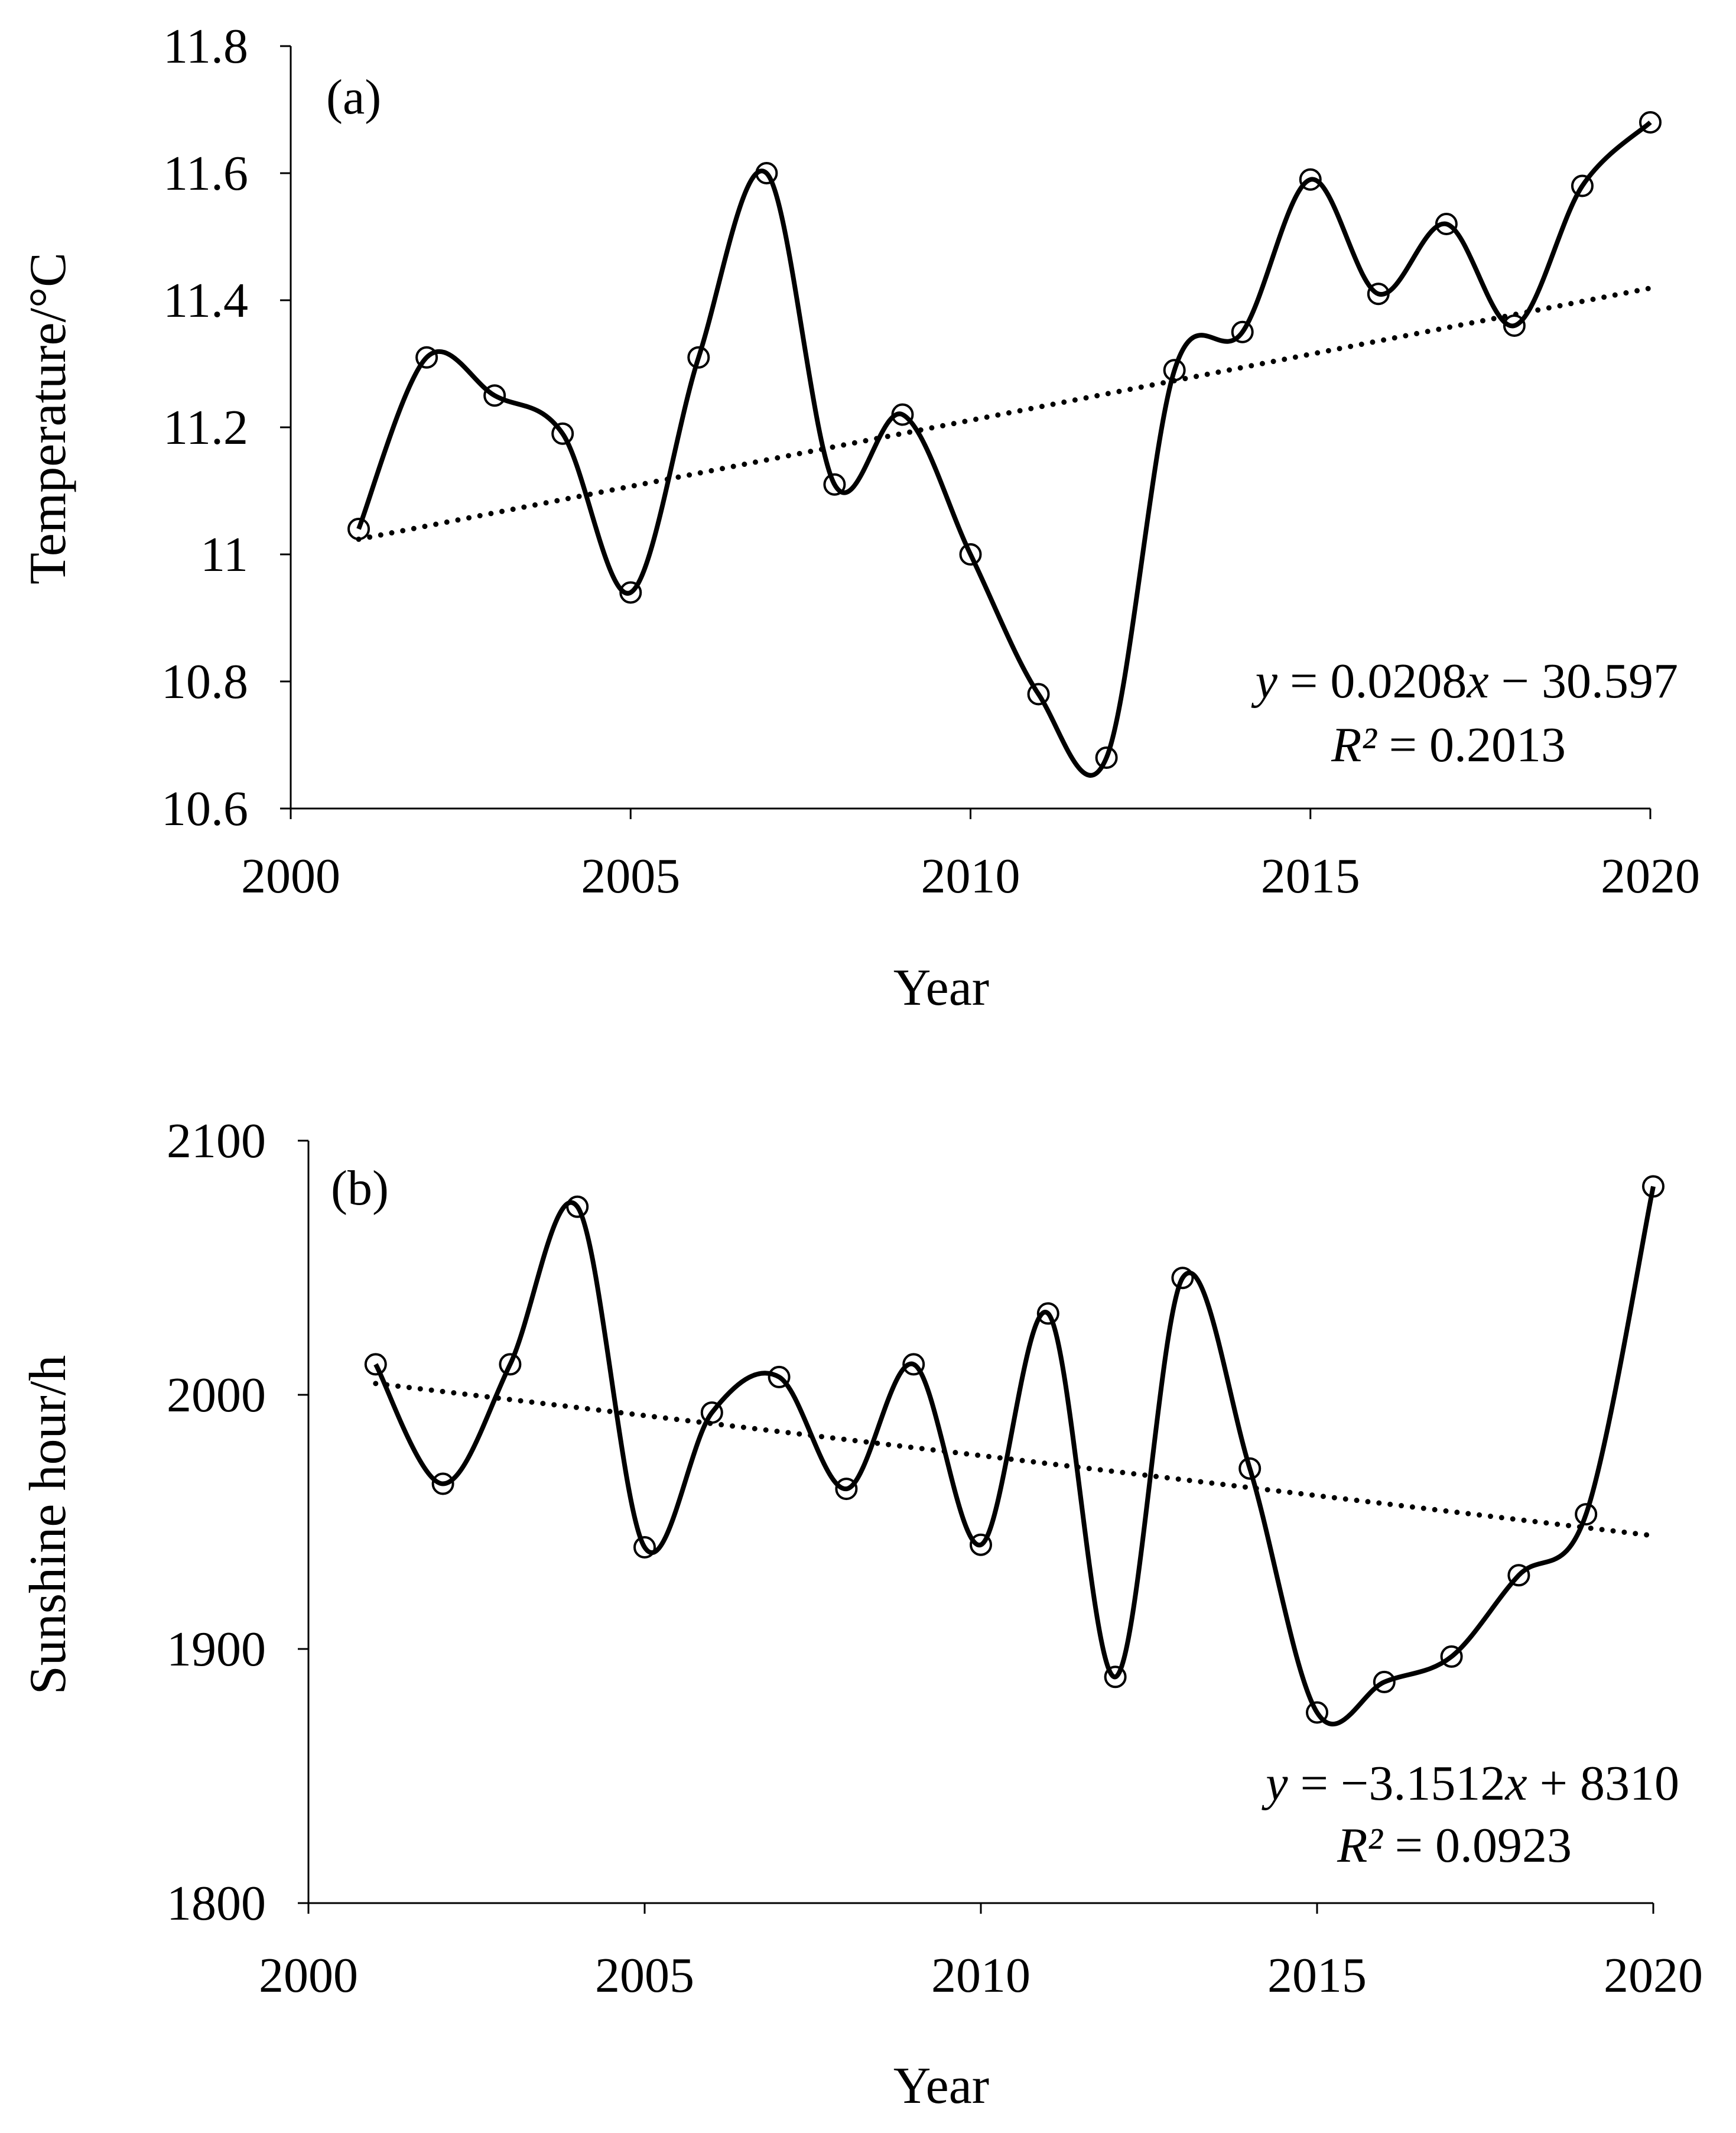 Image resolution: width=1736 pixels, height=2133 pixels. What do you see at coordinates (216, 1140) in the screenshot?
I see `panel-b-y-tick-label: 2100` at bounding box center [216, 1140].